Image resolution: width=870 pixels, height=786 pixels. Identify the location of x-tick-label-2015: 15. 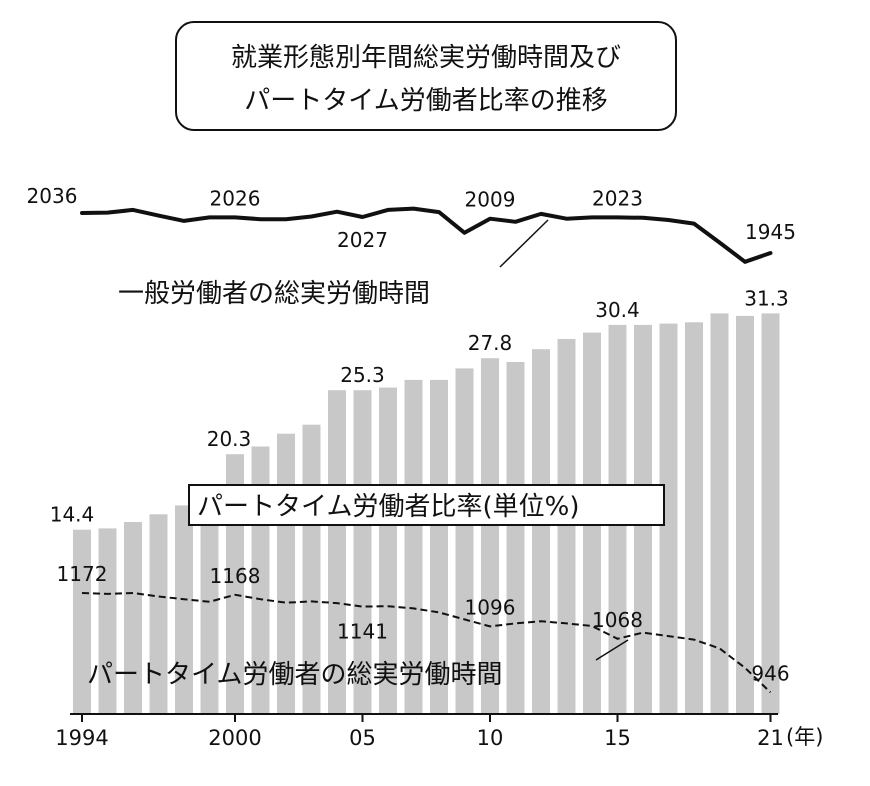
(617, 738).